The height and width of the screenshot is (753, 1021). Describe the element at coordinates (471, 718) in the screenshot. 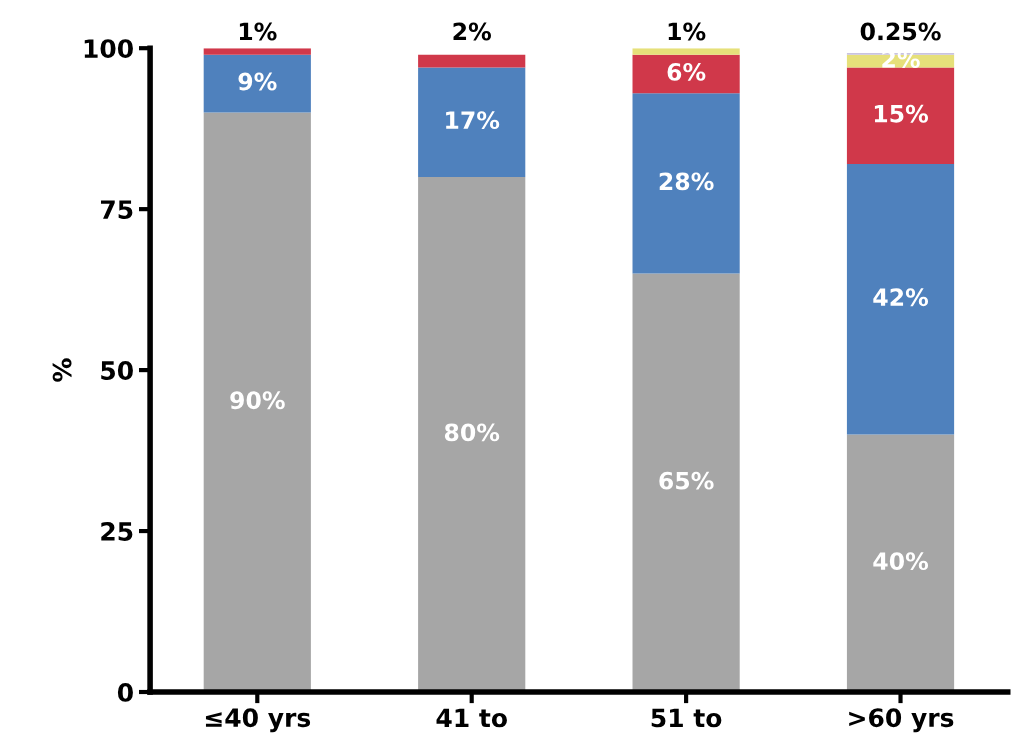

I see `x-tick-label: 41 to` at that location.